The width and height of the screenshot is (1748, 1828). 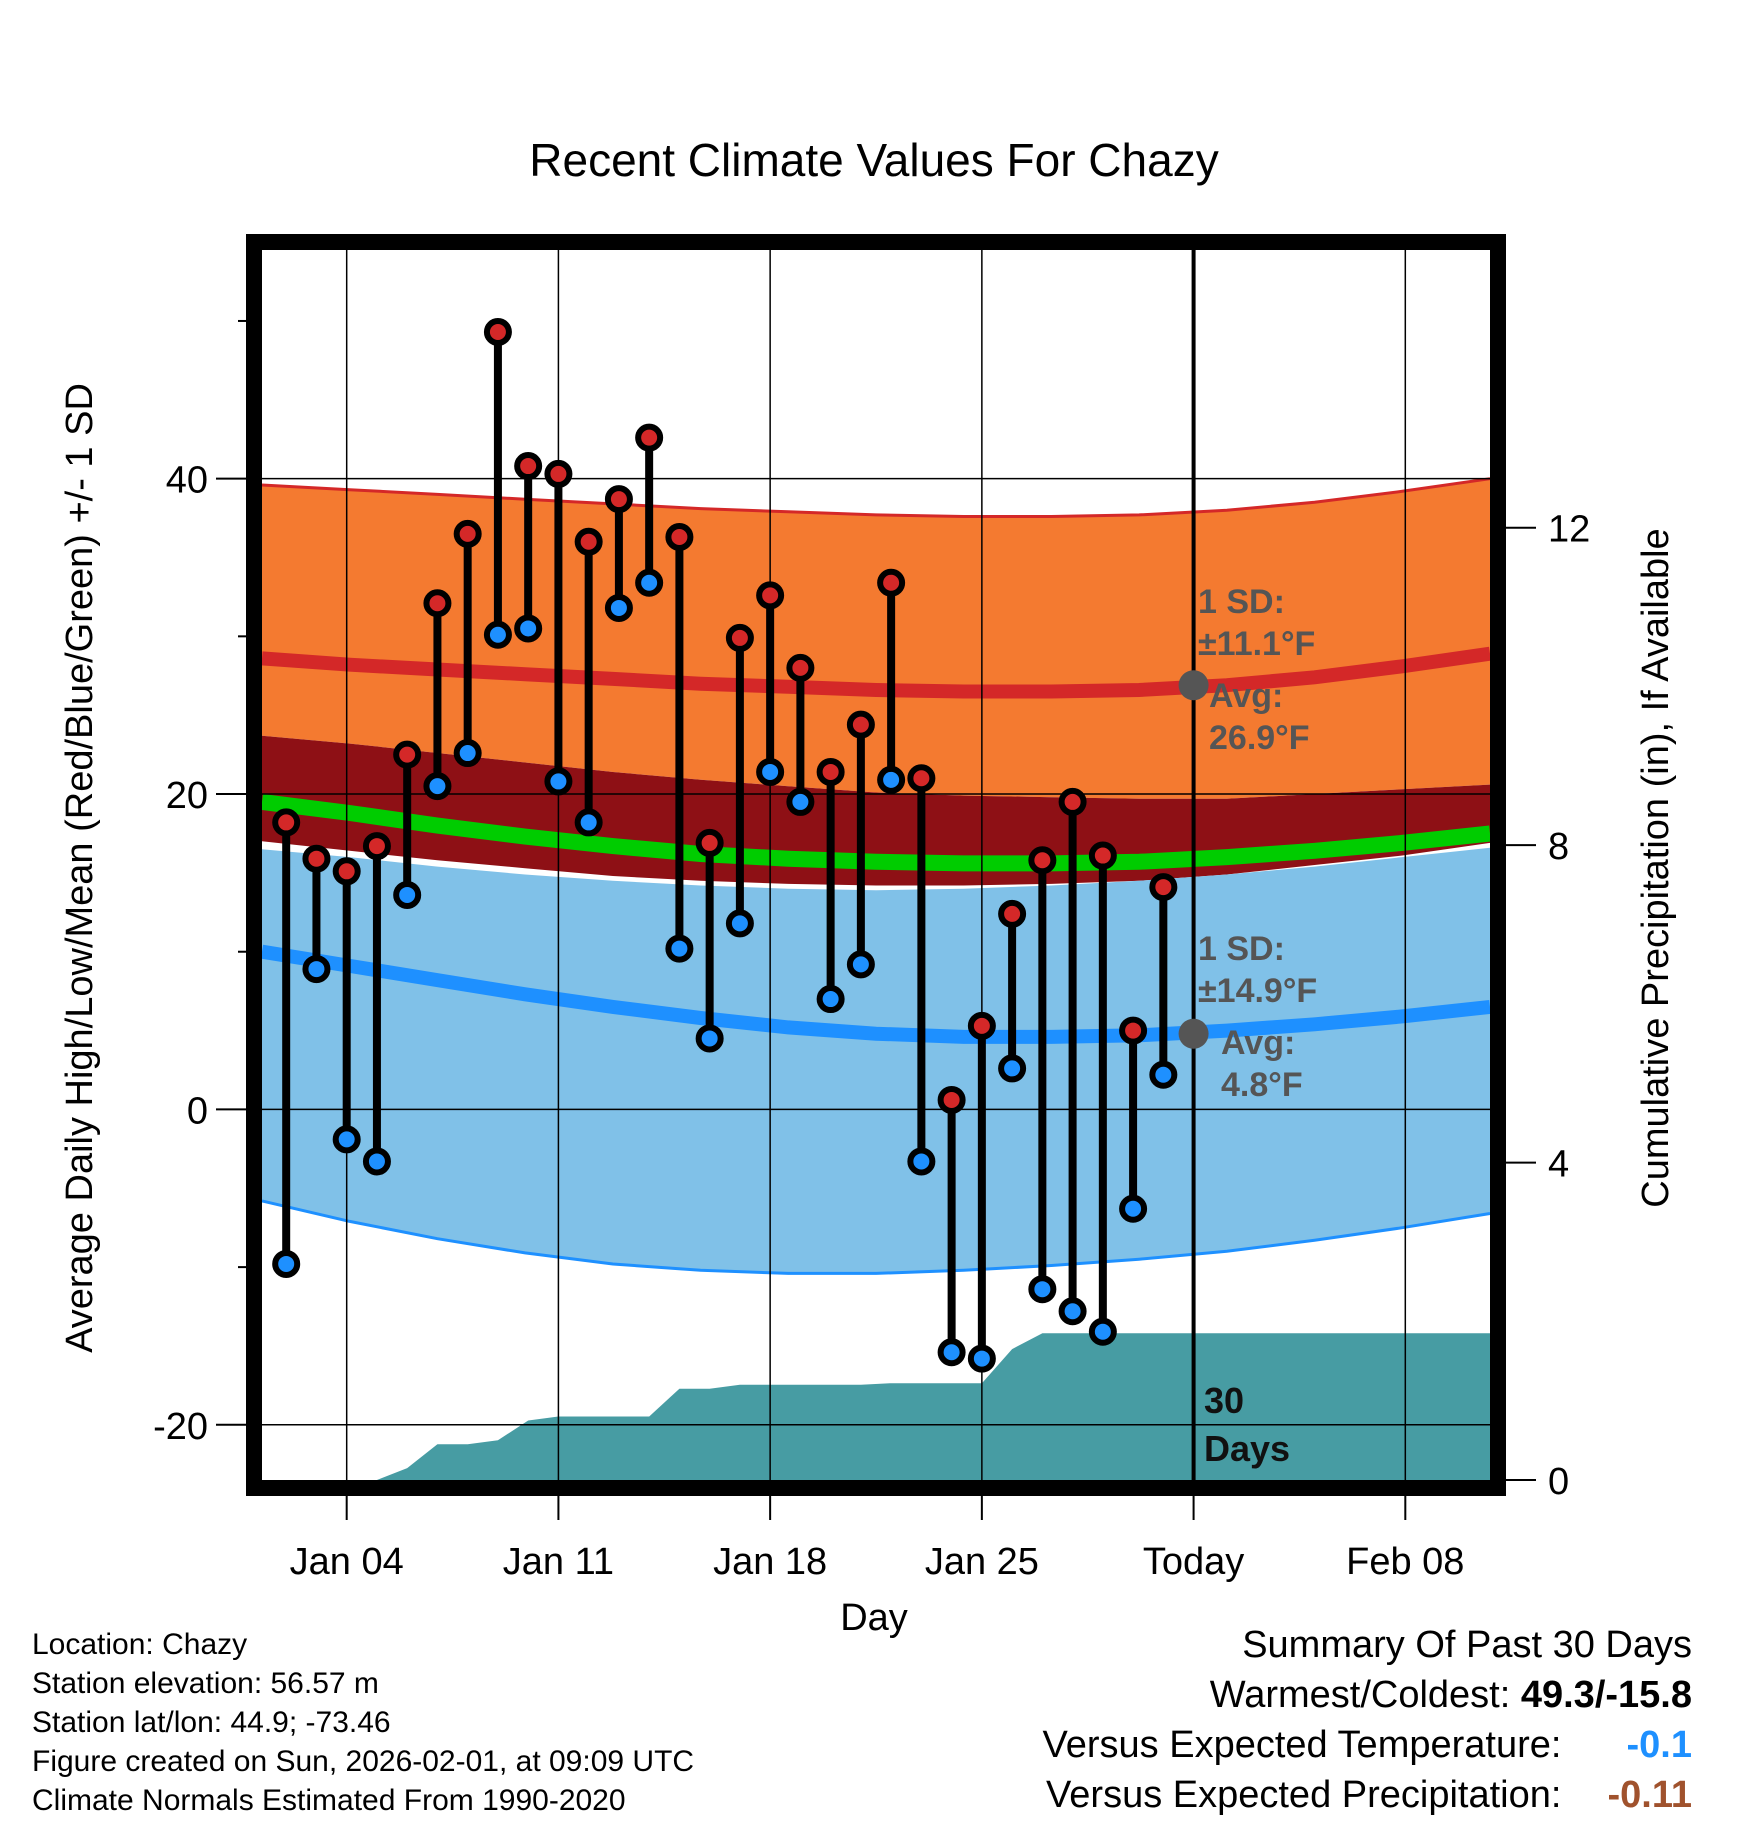 I want to click on x-axis-label: Day, so click(x=874, y=1618).